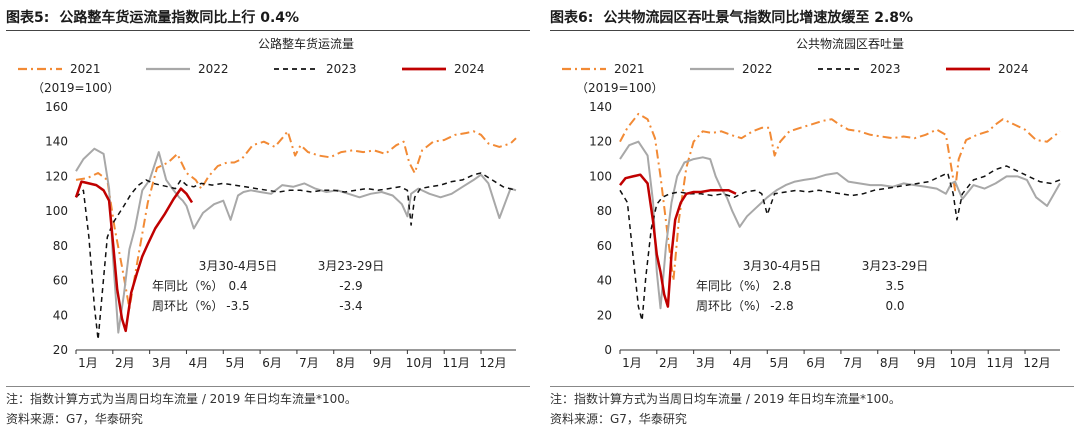  I want to click on annotation-value: 0.0, so click(894, 306).